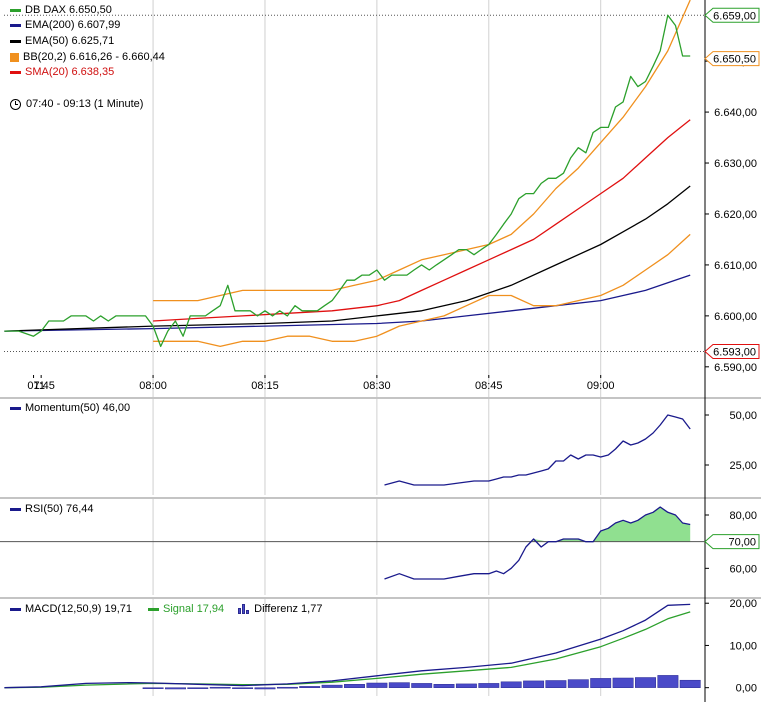 The width and height of the screenshot is (761, 702). Describe the element at coordinates (194, 609) in the screenshot. I see `signal-legend-label: Signal 17,94` at that location.